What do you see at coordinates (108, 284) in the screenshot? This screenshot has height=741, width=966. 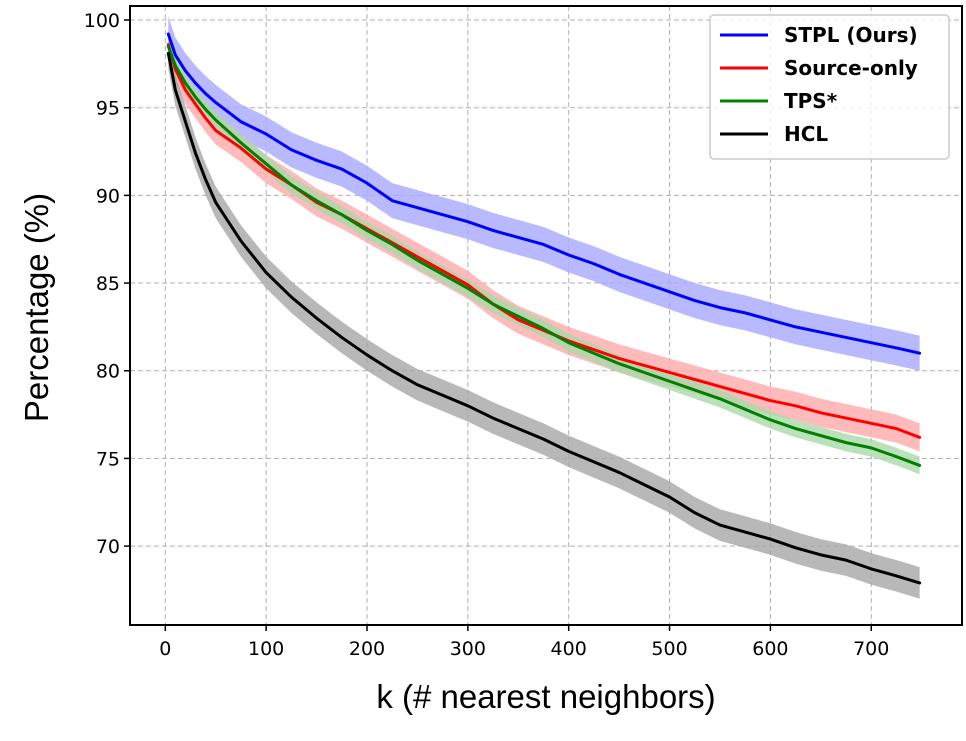 I see `y-tick-label: 85` at bounding box center [108, 284].